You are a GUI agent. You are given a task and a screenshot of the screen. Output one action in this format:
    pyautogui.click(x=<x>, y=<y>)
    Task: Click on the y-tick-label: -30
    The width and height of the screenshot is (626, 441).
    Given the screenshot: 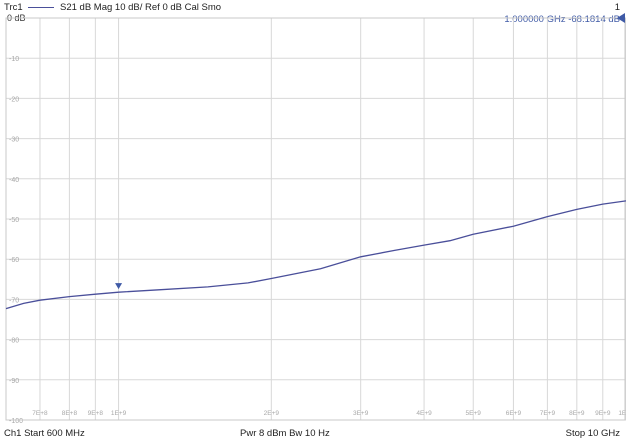 What is the action you would take?
    pyautogui.click(x=14, y=140)
    